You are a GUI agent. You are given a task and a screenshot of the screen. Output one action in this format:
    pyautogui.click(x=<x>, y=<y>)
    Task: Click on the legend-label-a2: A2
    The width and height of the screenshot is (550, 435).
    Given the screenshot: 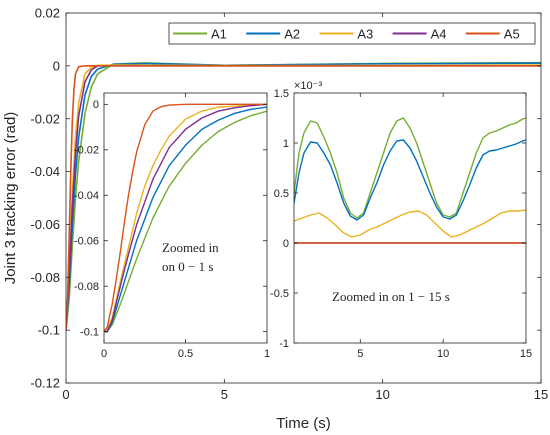 What is the action you would take?
    pyautogui.click(x=292, y=34)
    